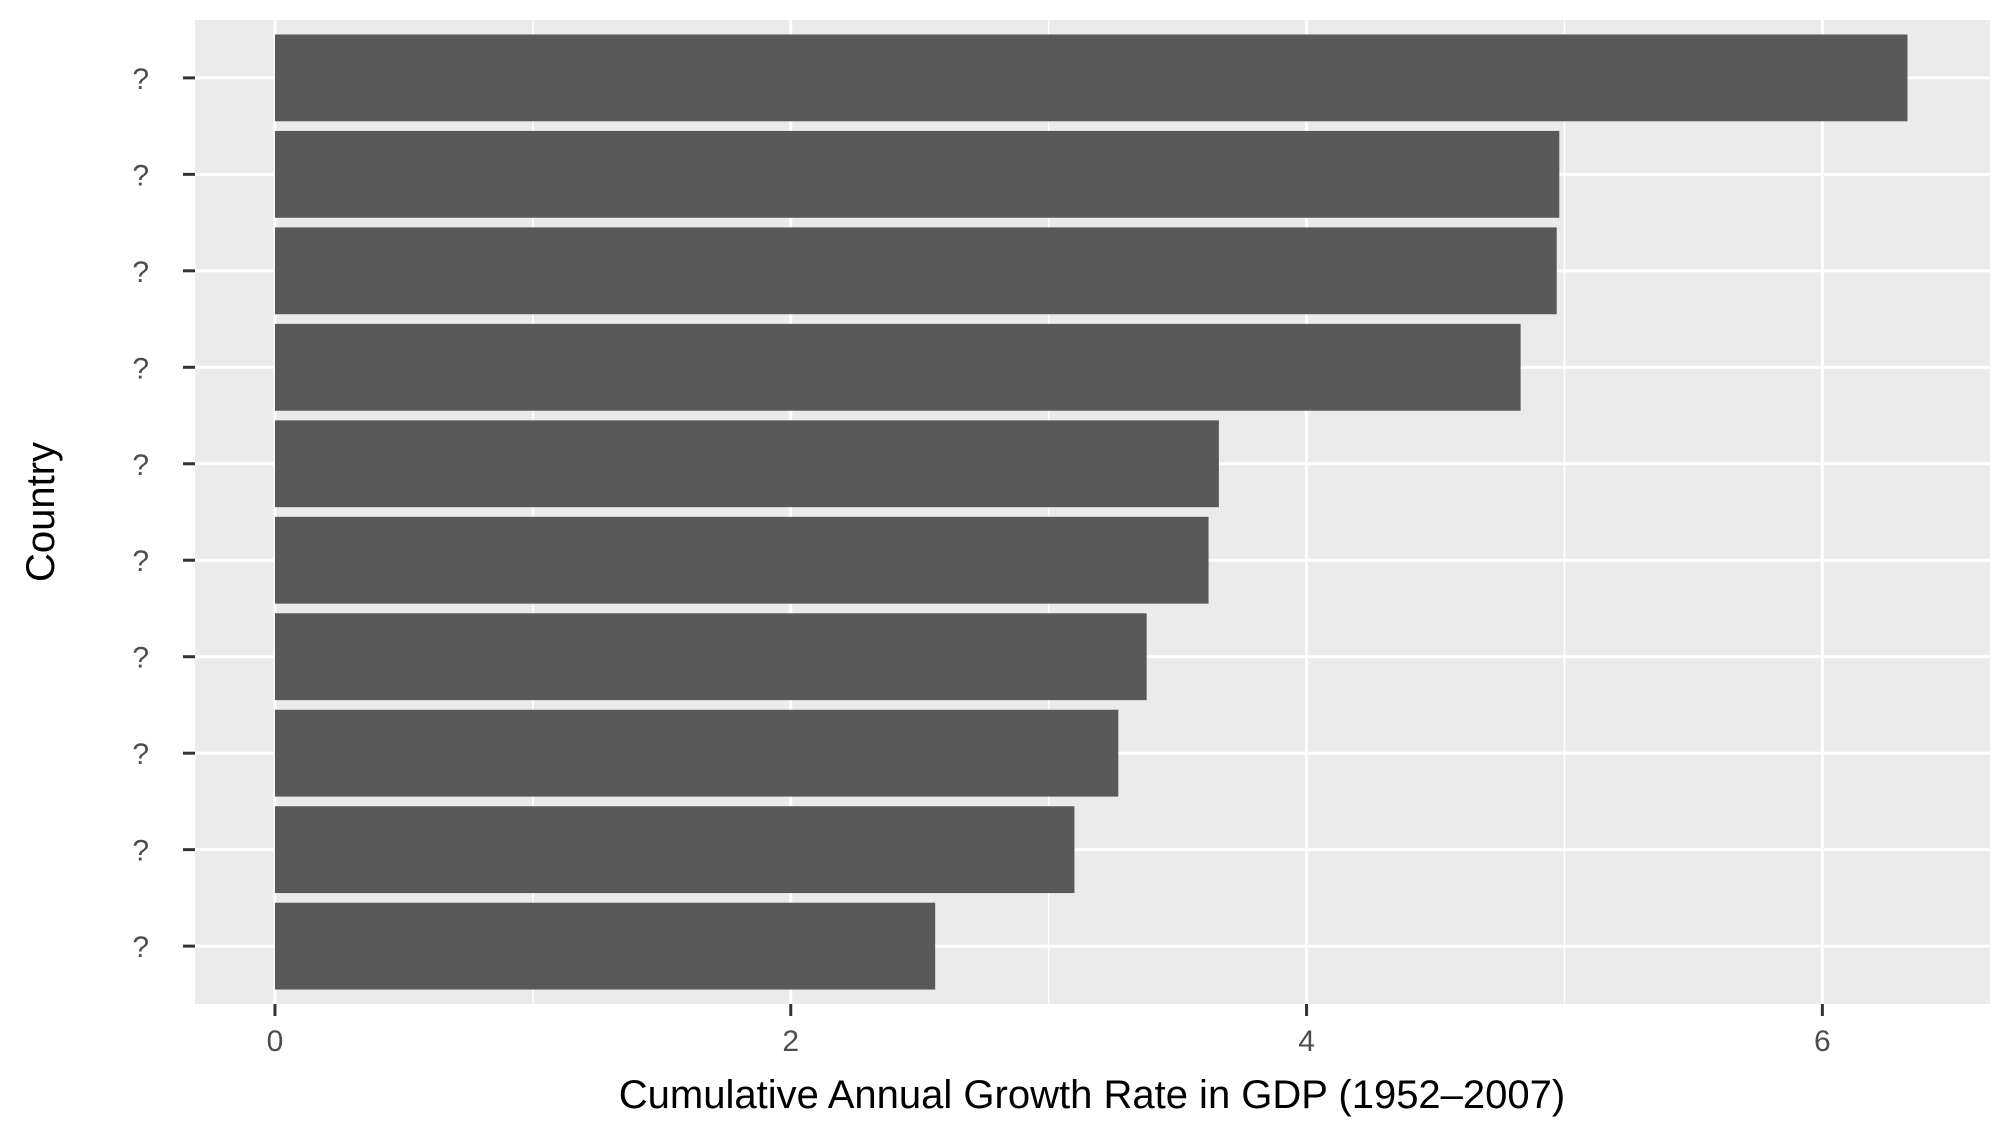 The height and width of the screenshot is (1137, 2000). I want to click on x-tick-label: 6, so click(1822, 1041).